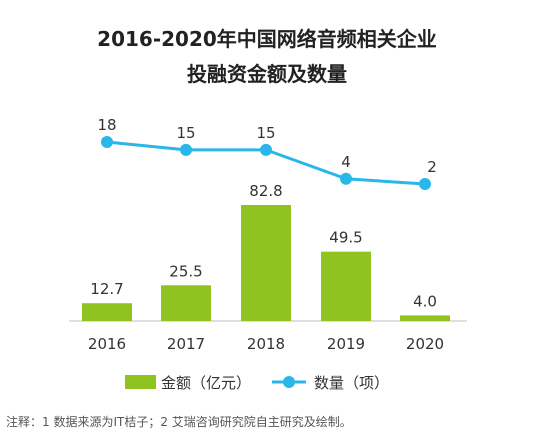  Describe the element at coordinates (107, 312) in the screenshot. I see `bar-2016` at that location.